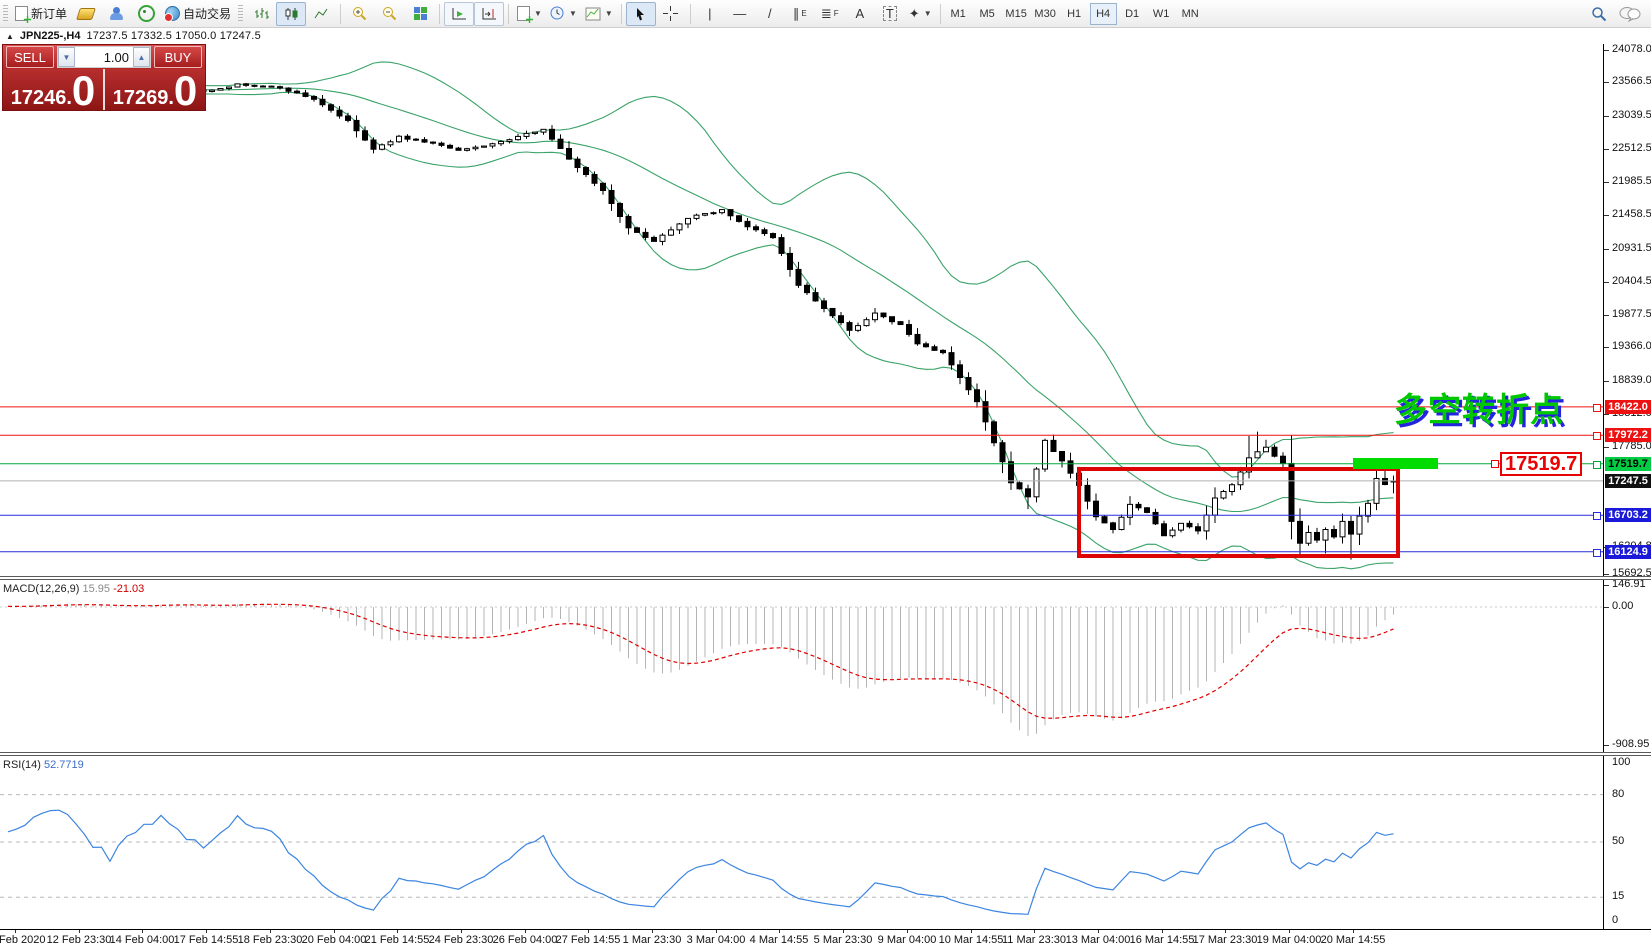 The width and height of the screenshot is (1651, 947). Describe the element at coordinates (489, 13) in the screenshot. I see `chart-shift-button` at that location.